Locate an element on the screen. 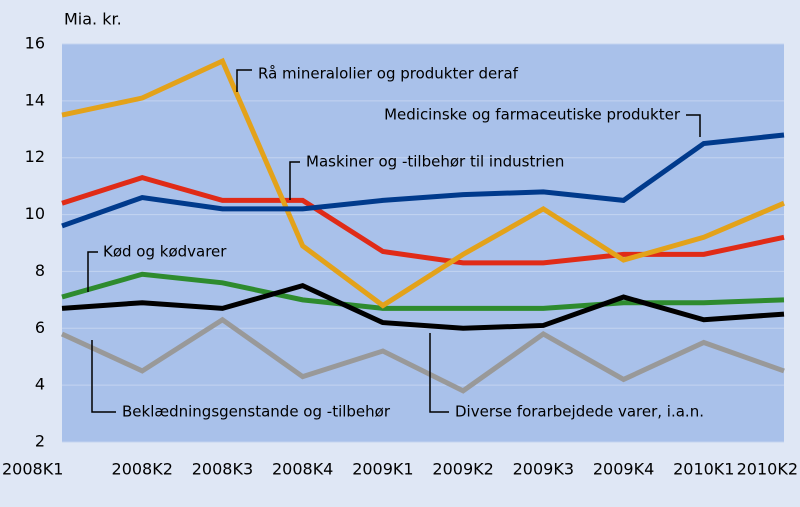  x-tick-label: 2008K3 is located at coordinates (222, 469).